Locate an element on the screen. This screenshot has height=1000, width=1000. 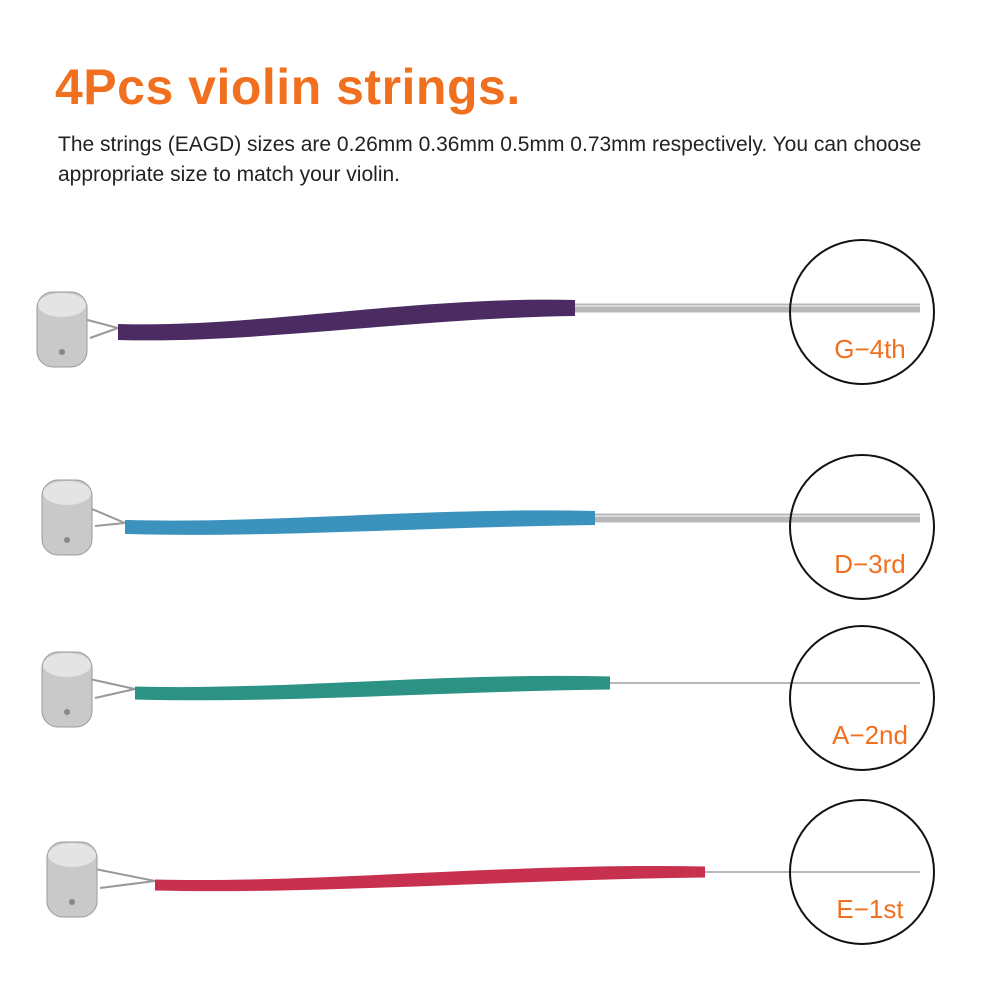
string-loop is located at coordinates (122, 878).